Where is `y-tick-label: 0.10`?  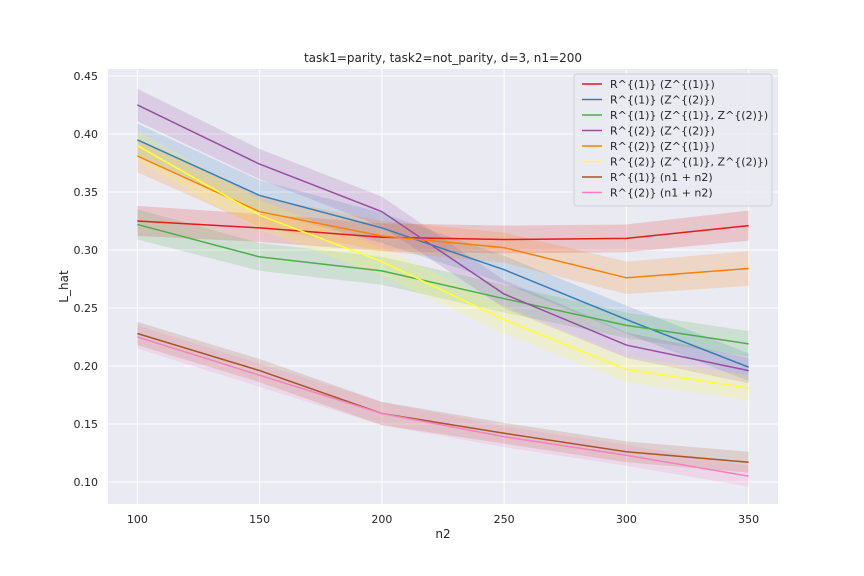
y-tick-label: 0.10 is located at coordinates (86, 482).